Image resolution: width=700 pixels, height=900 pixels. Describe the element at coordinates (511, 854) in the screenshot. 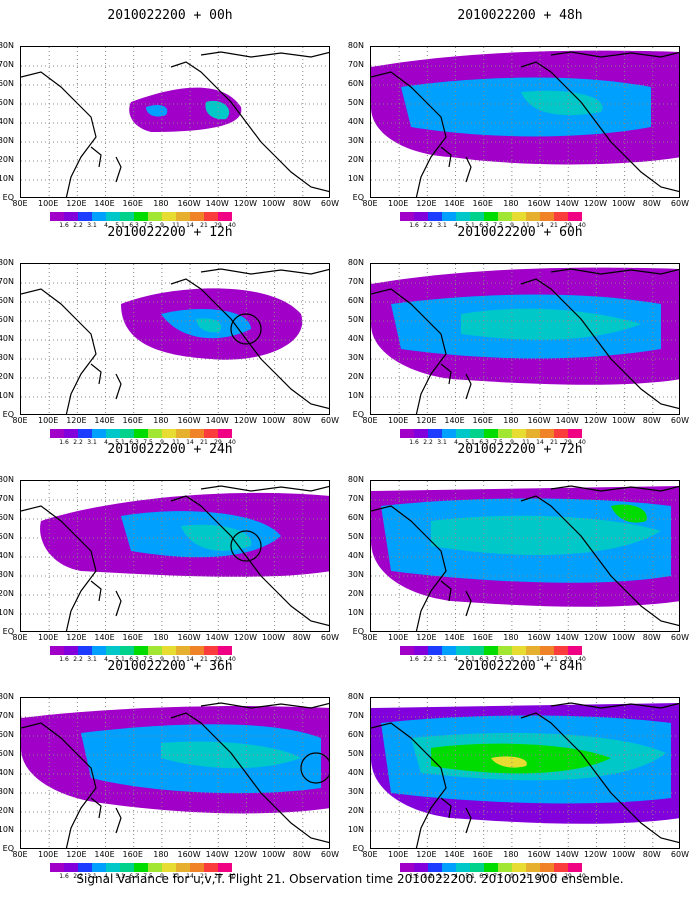

I see `lon-label: 180` at that location.